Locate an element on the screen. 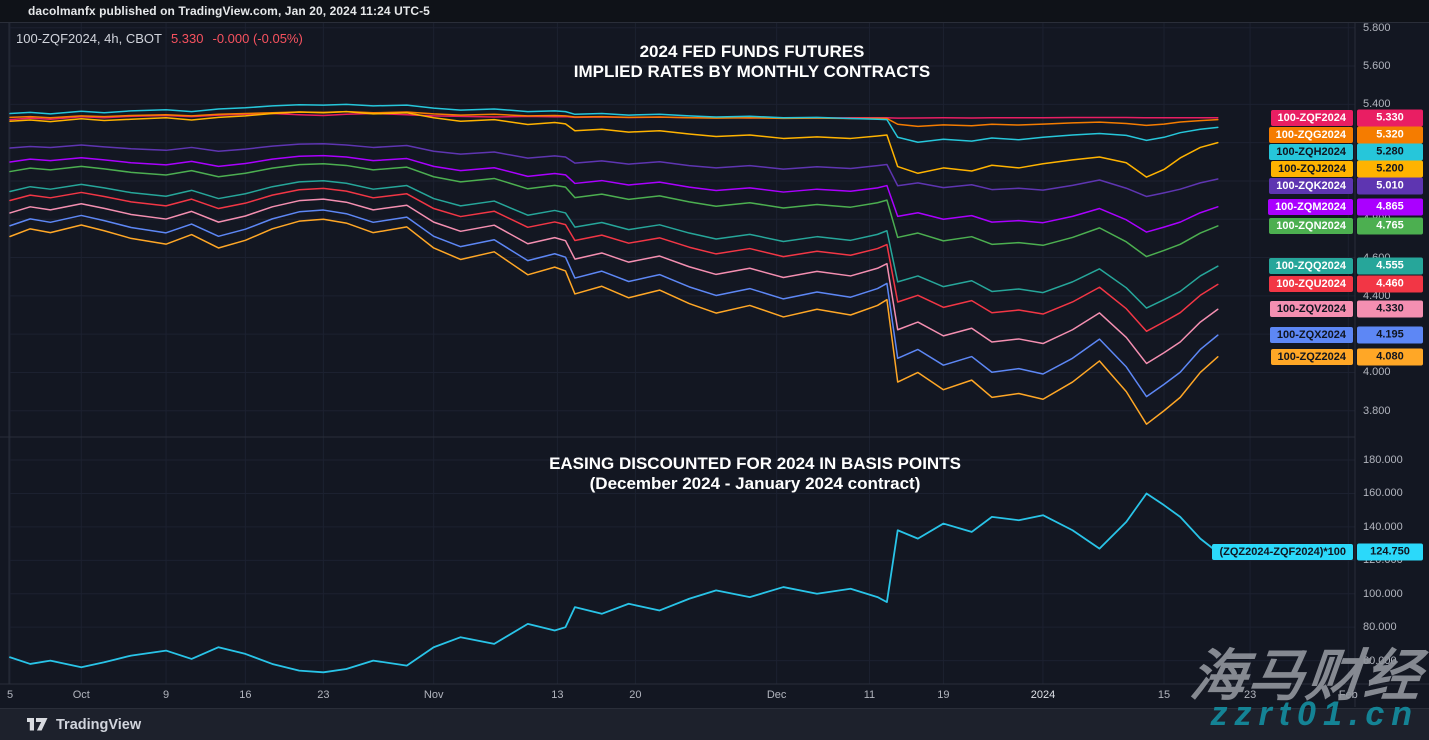  footer-bar: TradingView is located at coordinates (714, 724).